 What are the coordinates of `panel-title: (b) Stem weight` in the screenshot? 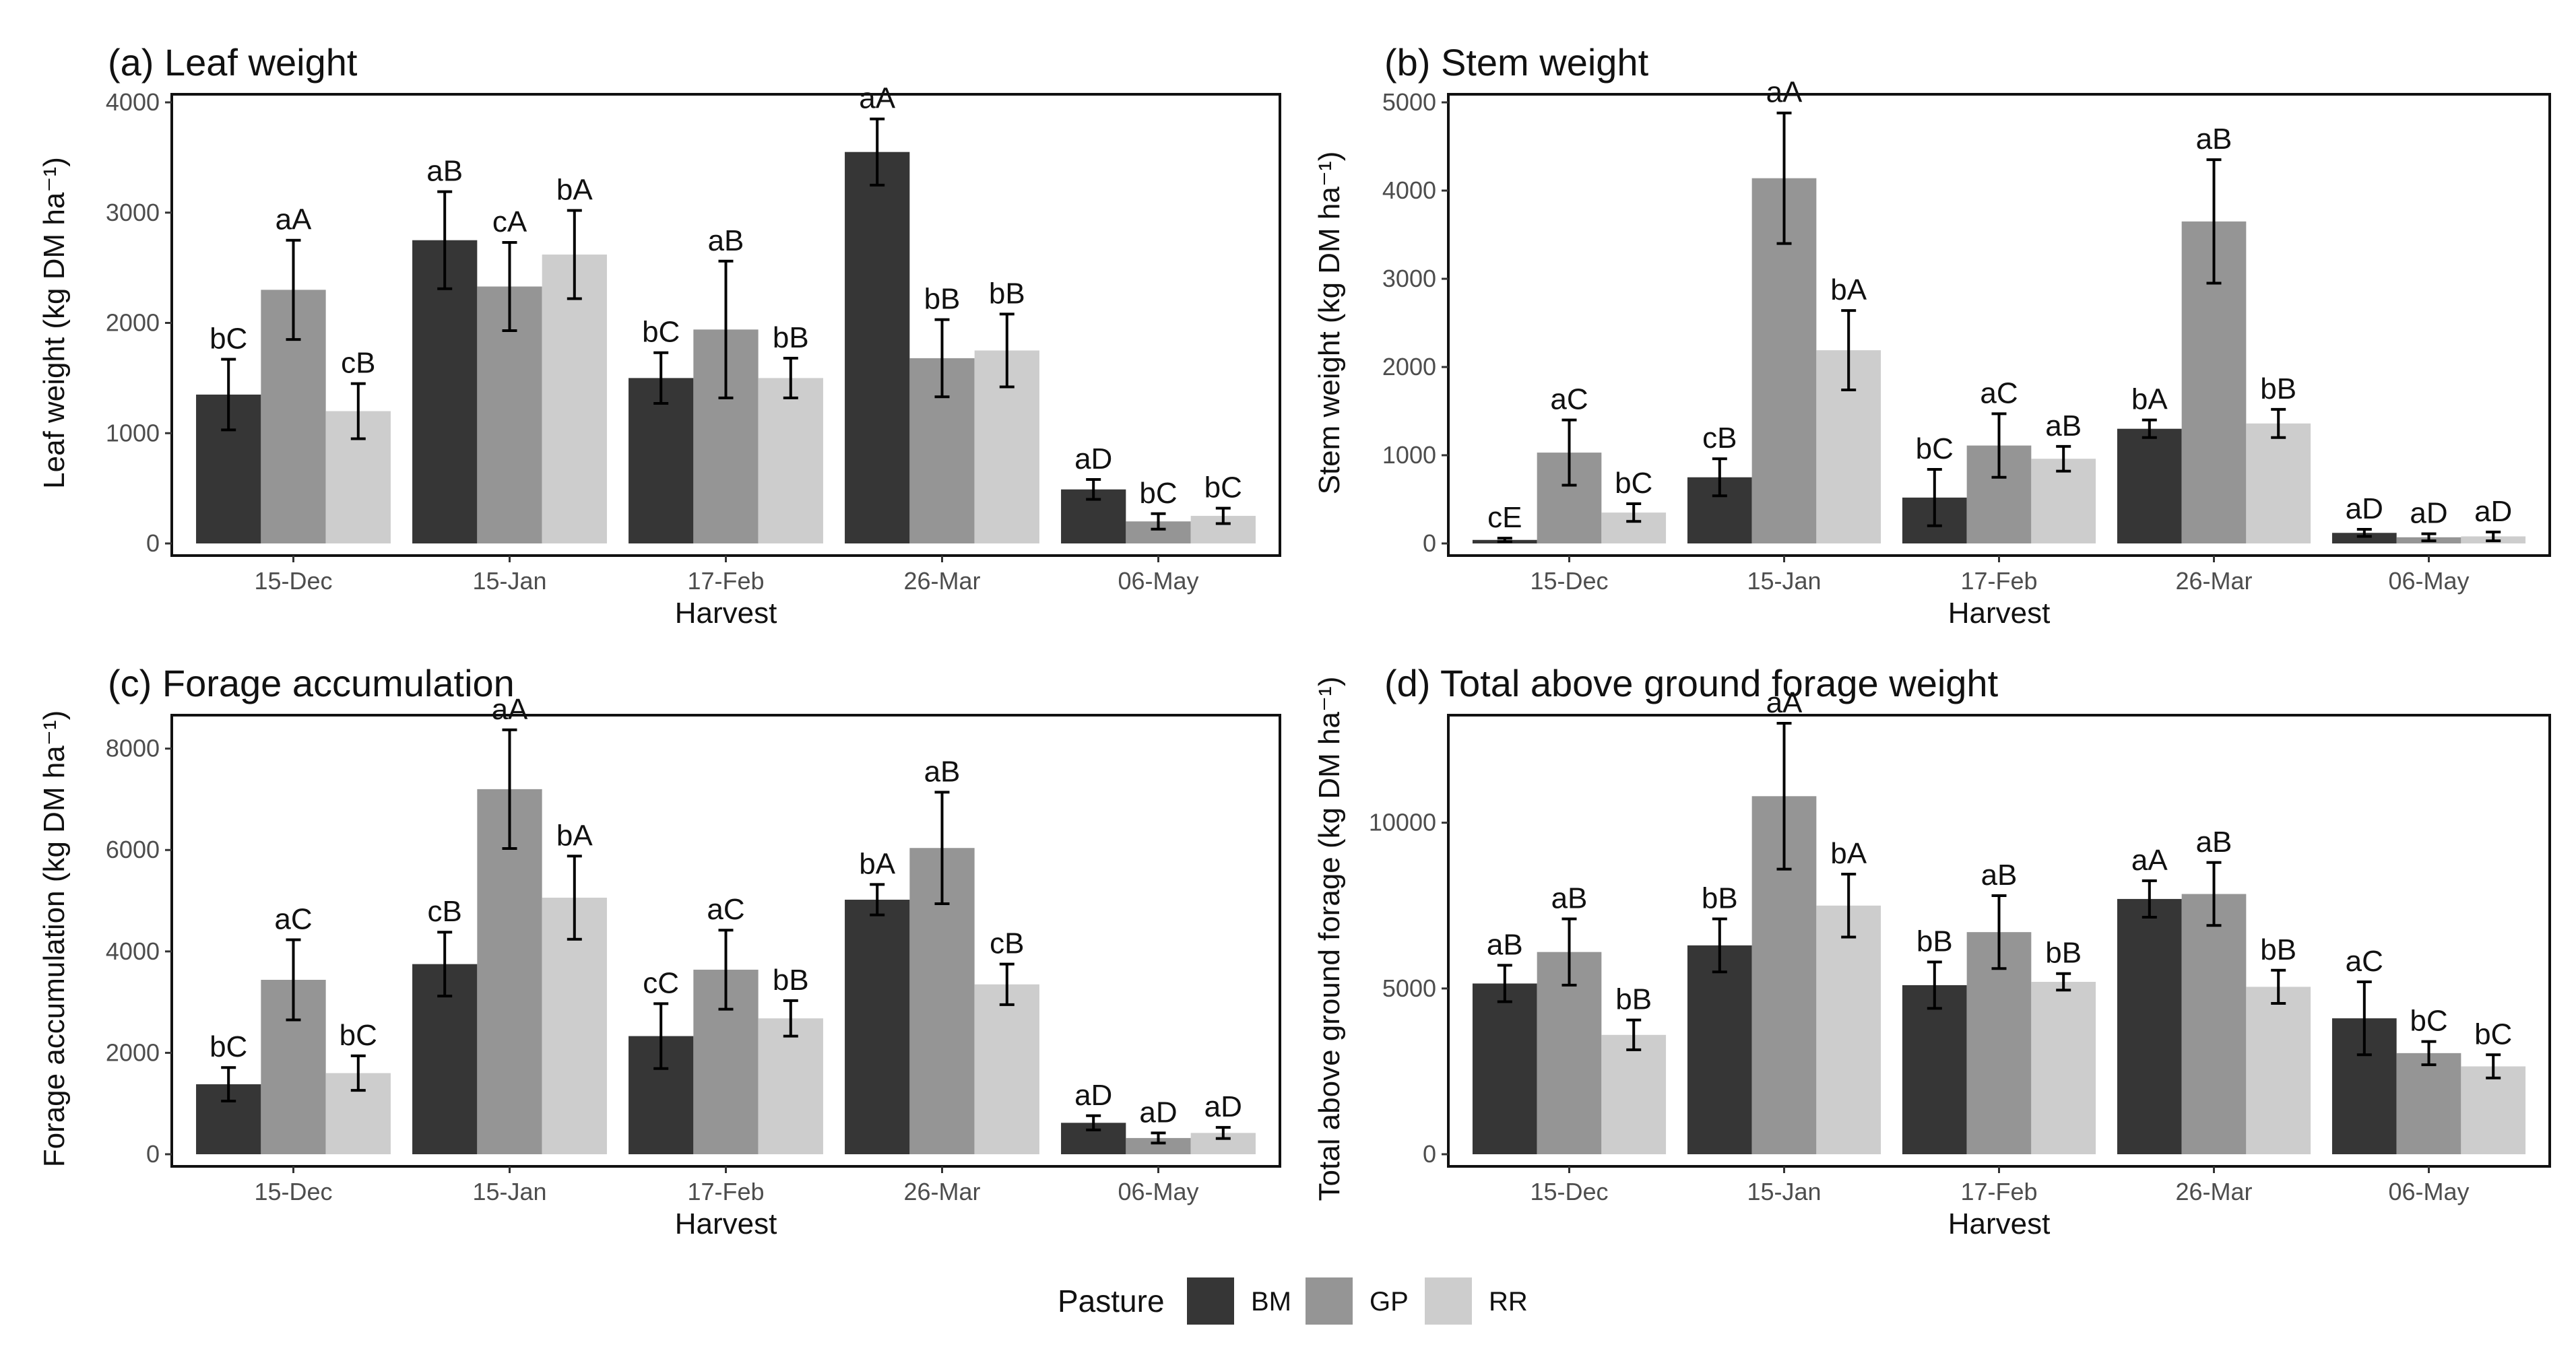 It's located at (1517, 62).